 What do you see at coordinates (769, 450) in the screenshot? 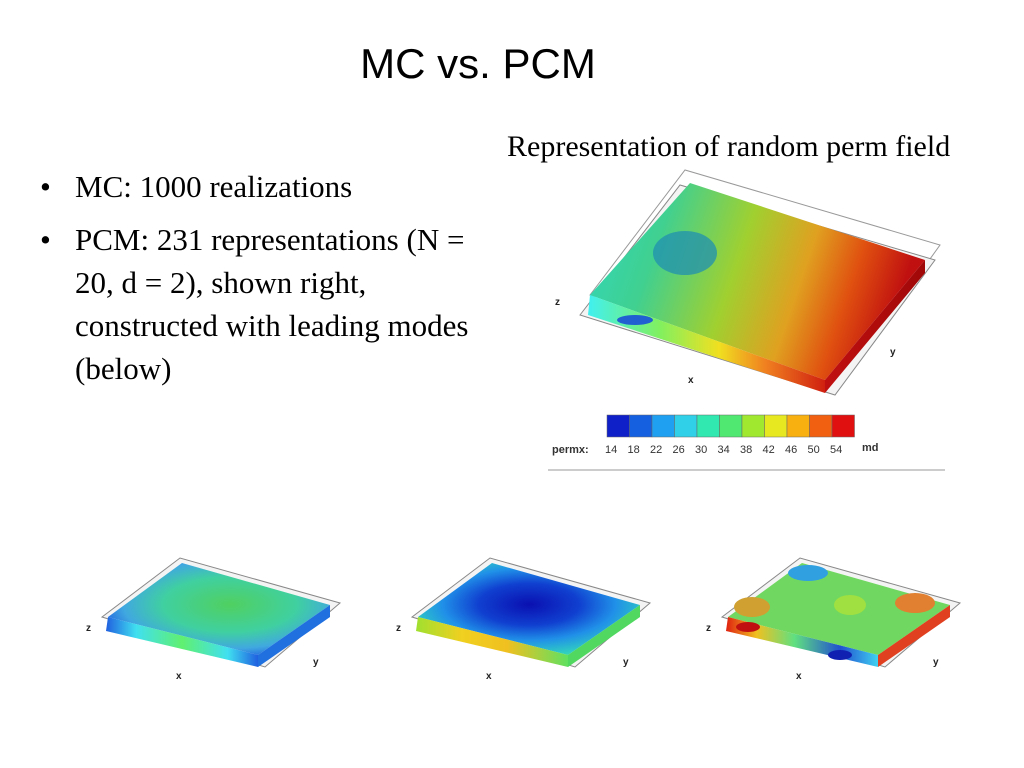
I see `colorbar-tick-label: 42` at bounding box center [769, 450].